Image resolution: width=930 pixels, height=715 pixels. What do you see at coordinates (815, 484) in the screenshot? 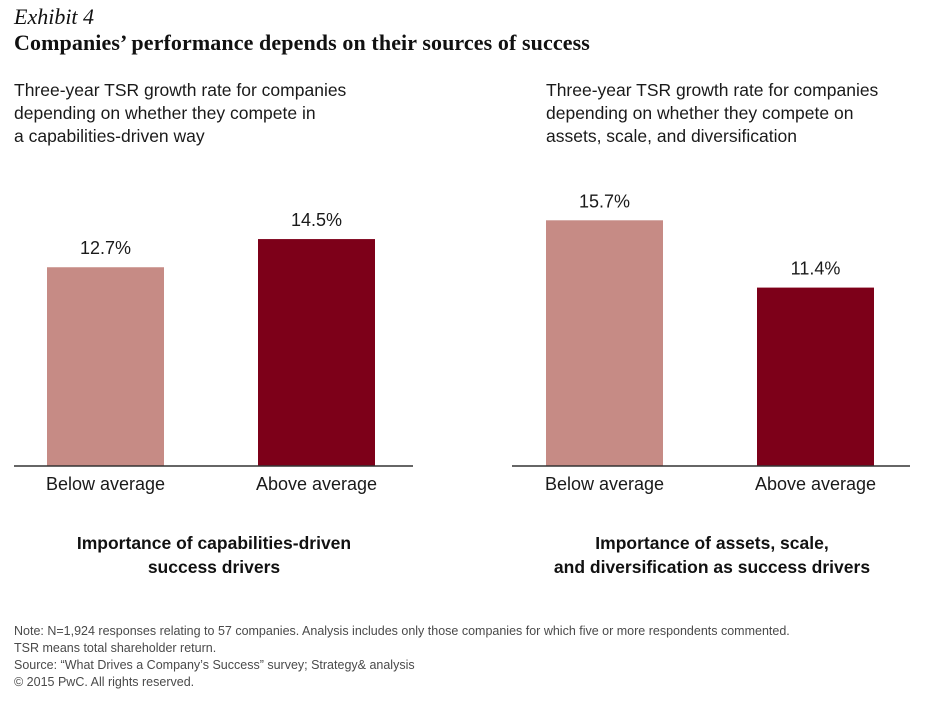
I see `right-category-label: Above average` at bounding box center [815, 484].